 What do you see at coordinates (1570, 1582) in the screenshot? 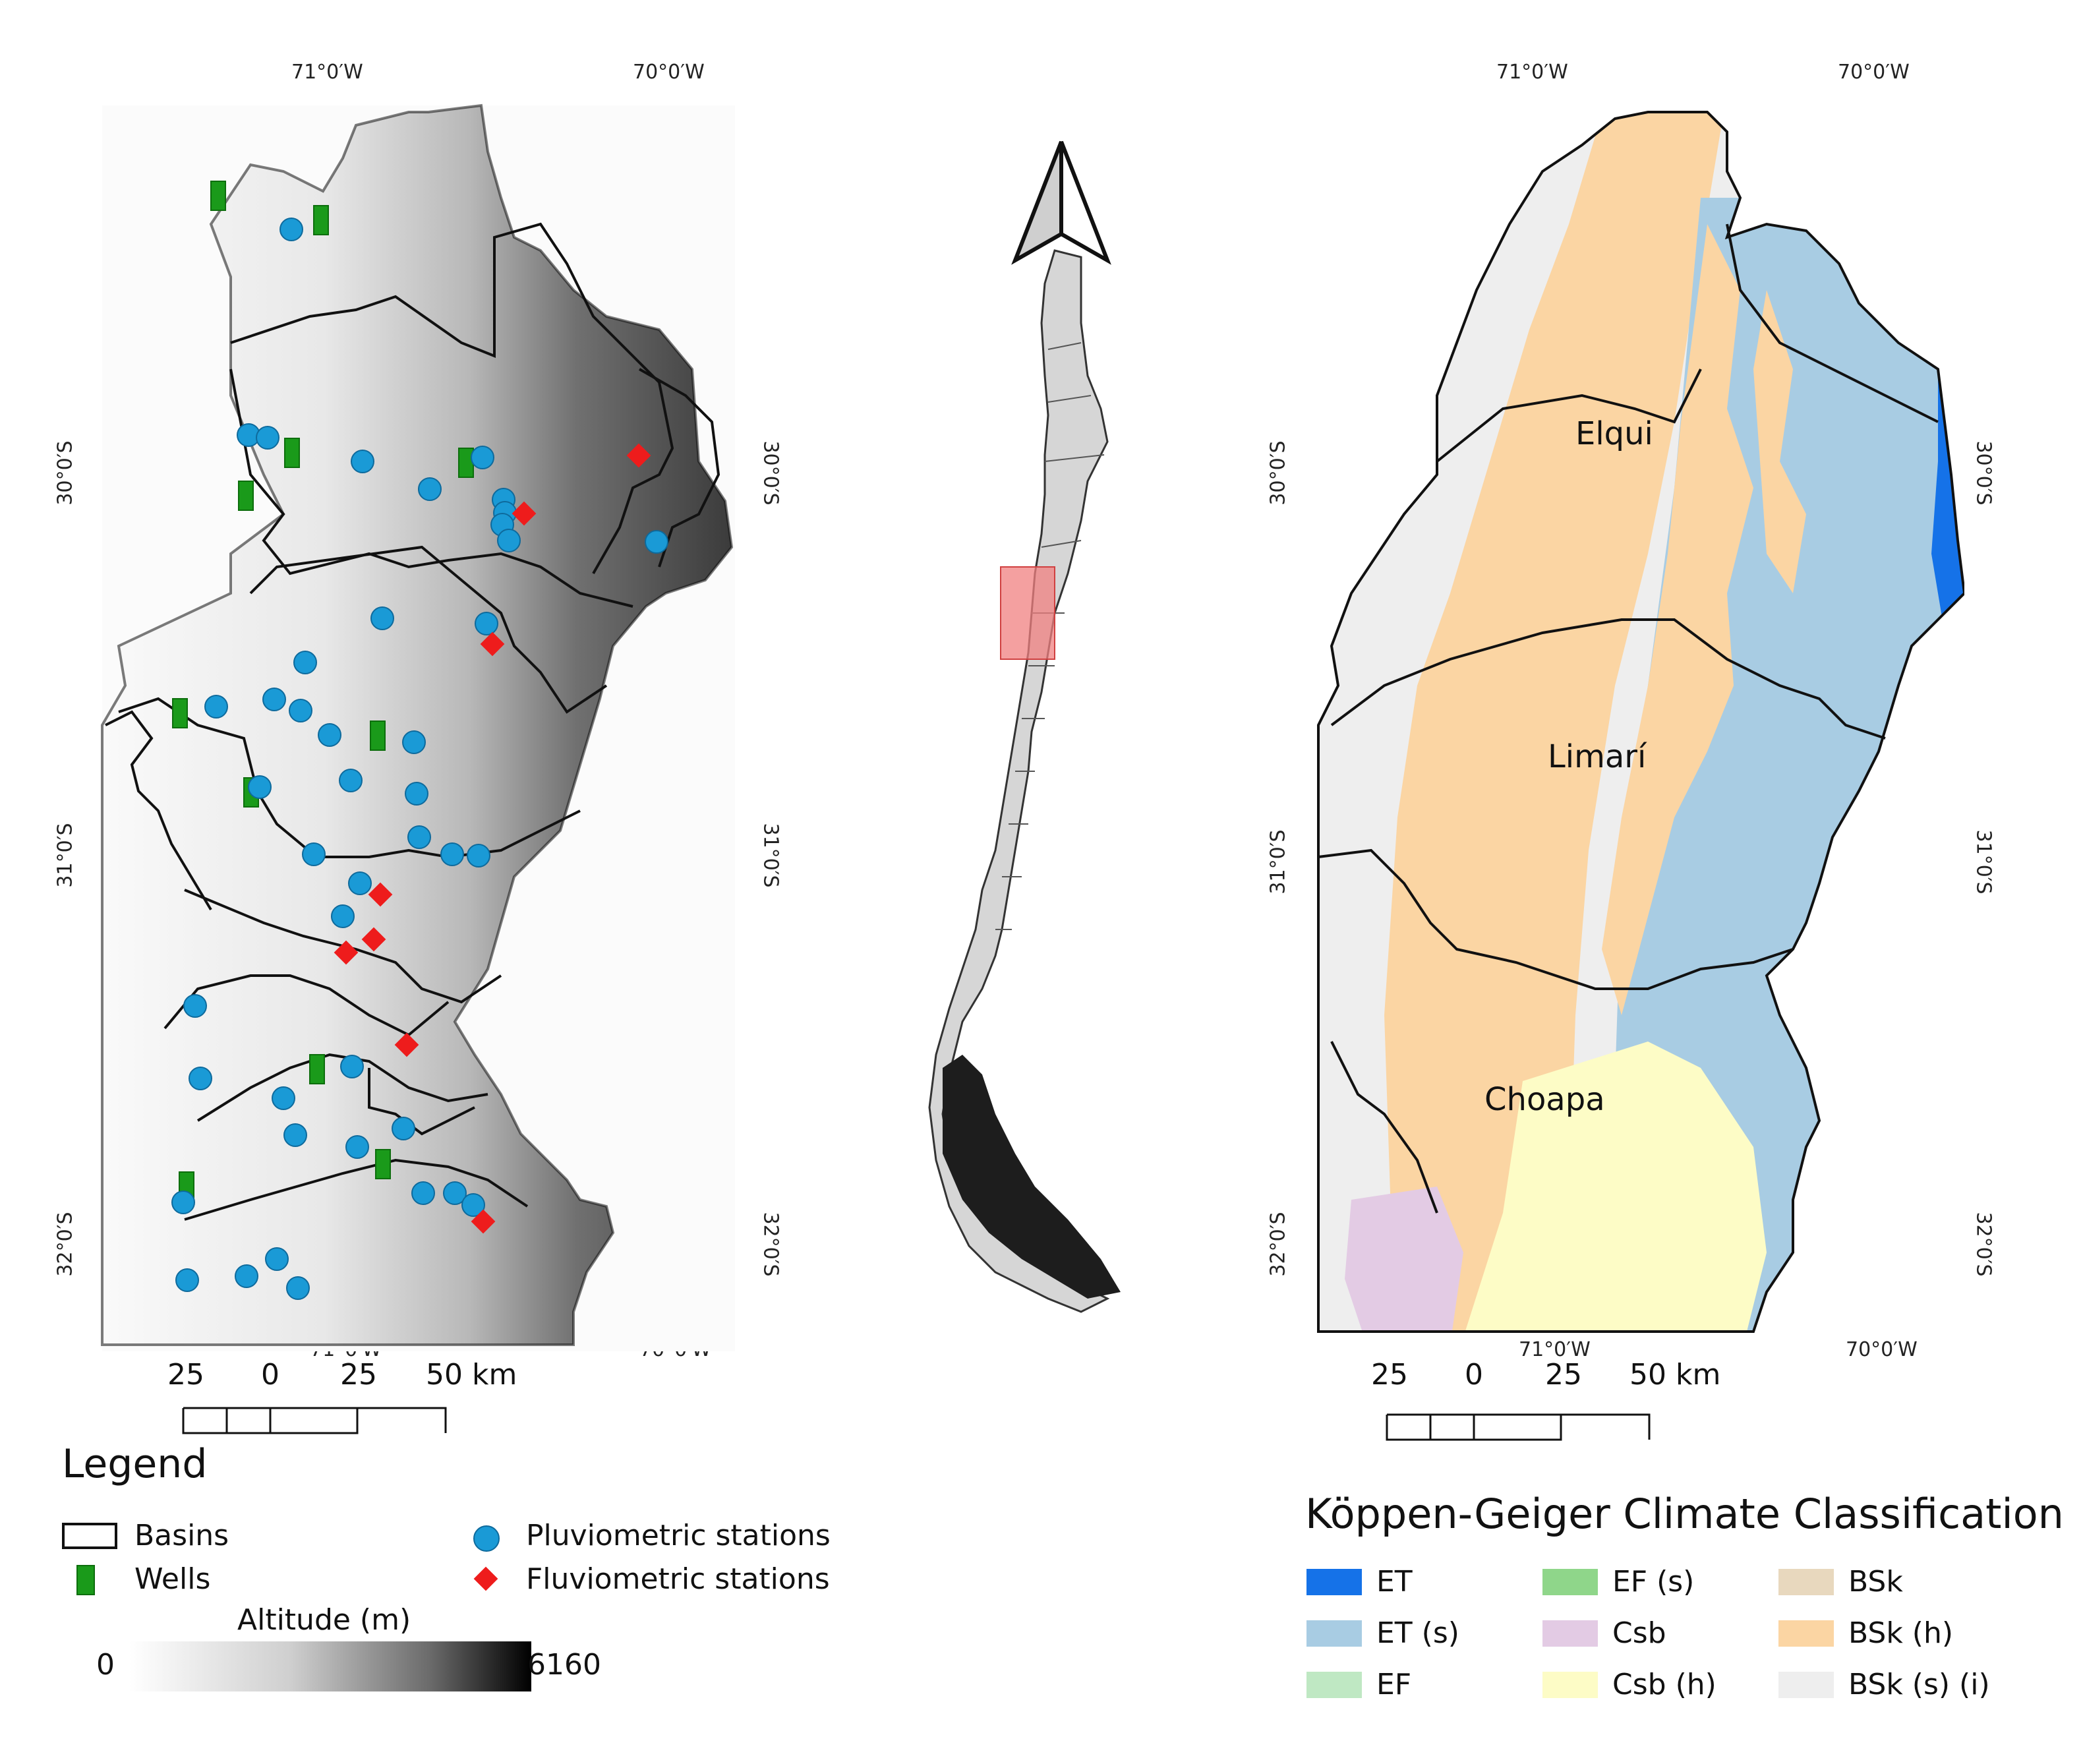
I see `swatch-ef-s` at bounding box center [1570, 1582].